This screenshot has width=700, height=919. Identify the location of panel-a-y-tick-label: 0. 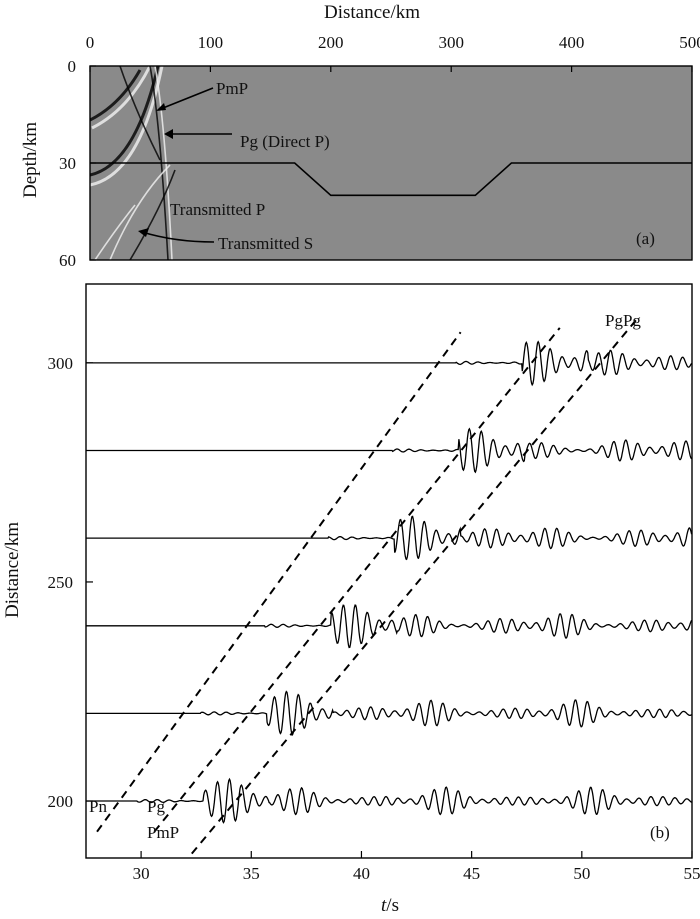
(72, 66).